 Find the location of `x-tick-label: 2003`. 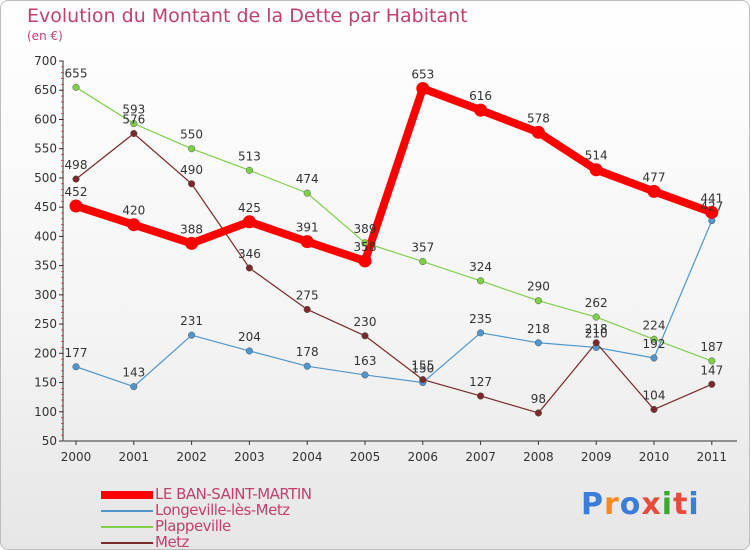

x-tick-label: 2003 is located at coordinates (249, 457).